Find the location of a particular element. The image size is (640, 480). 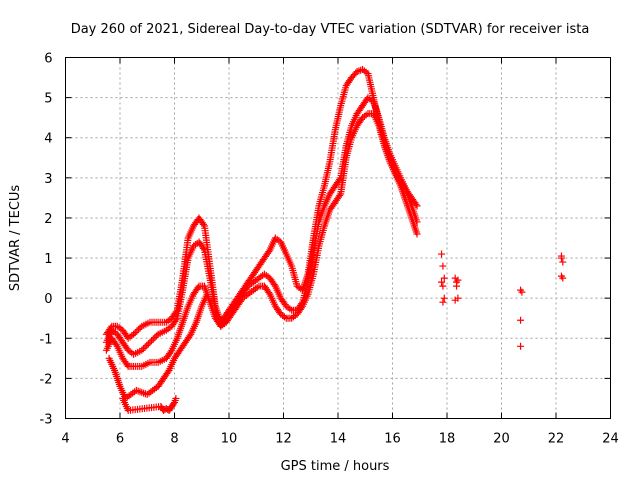

x-tick-label: 20 is located at coordinates (501, 439).